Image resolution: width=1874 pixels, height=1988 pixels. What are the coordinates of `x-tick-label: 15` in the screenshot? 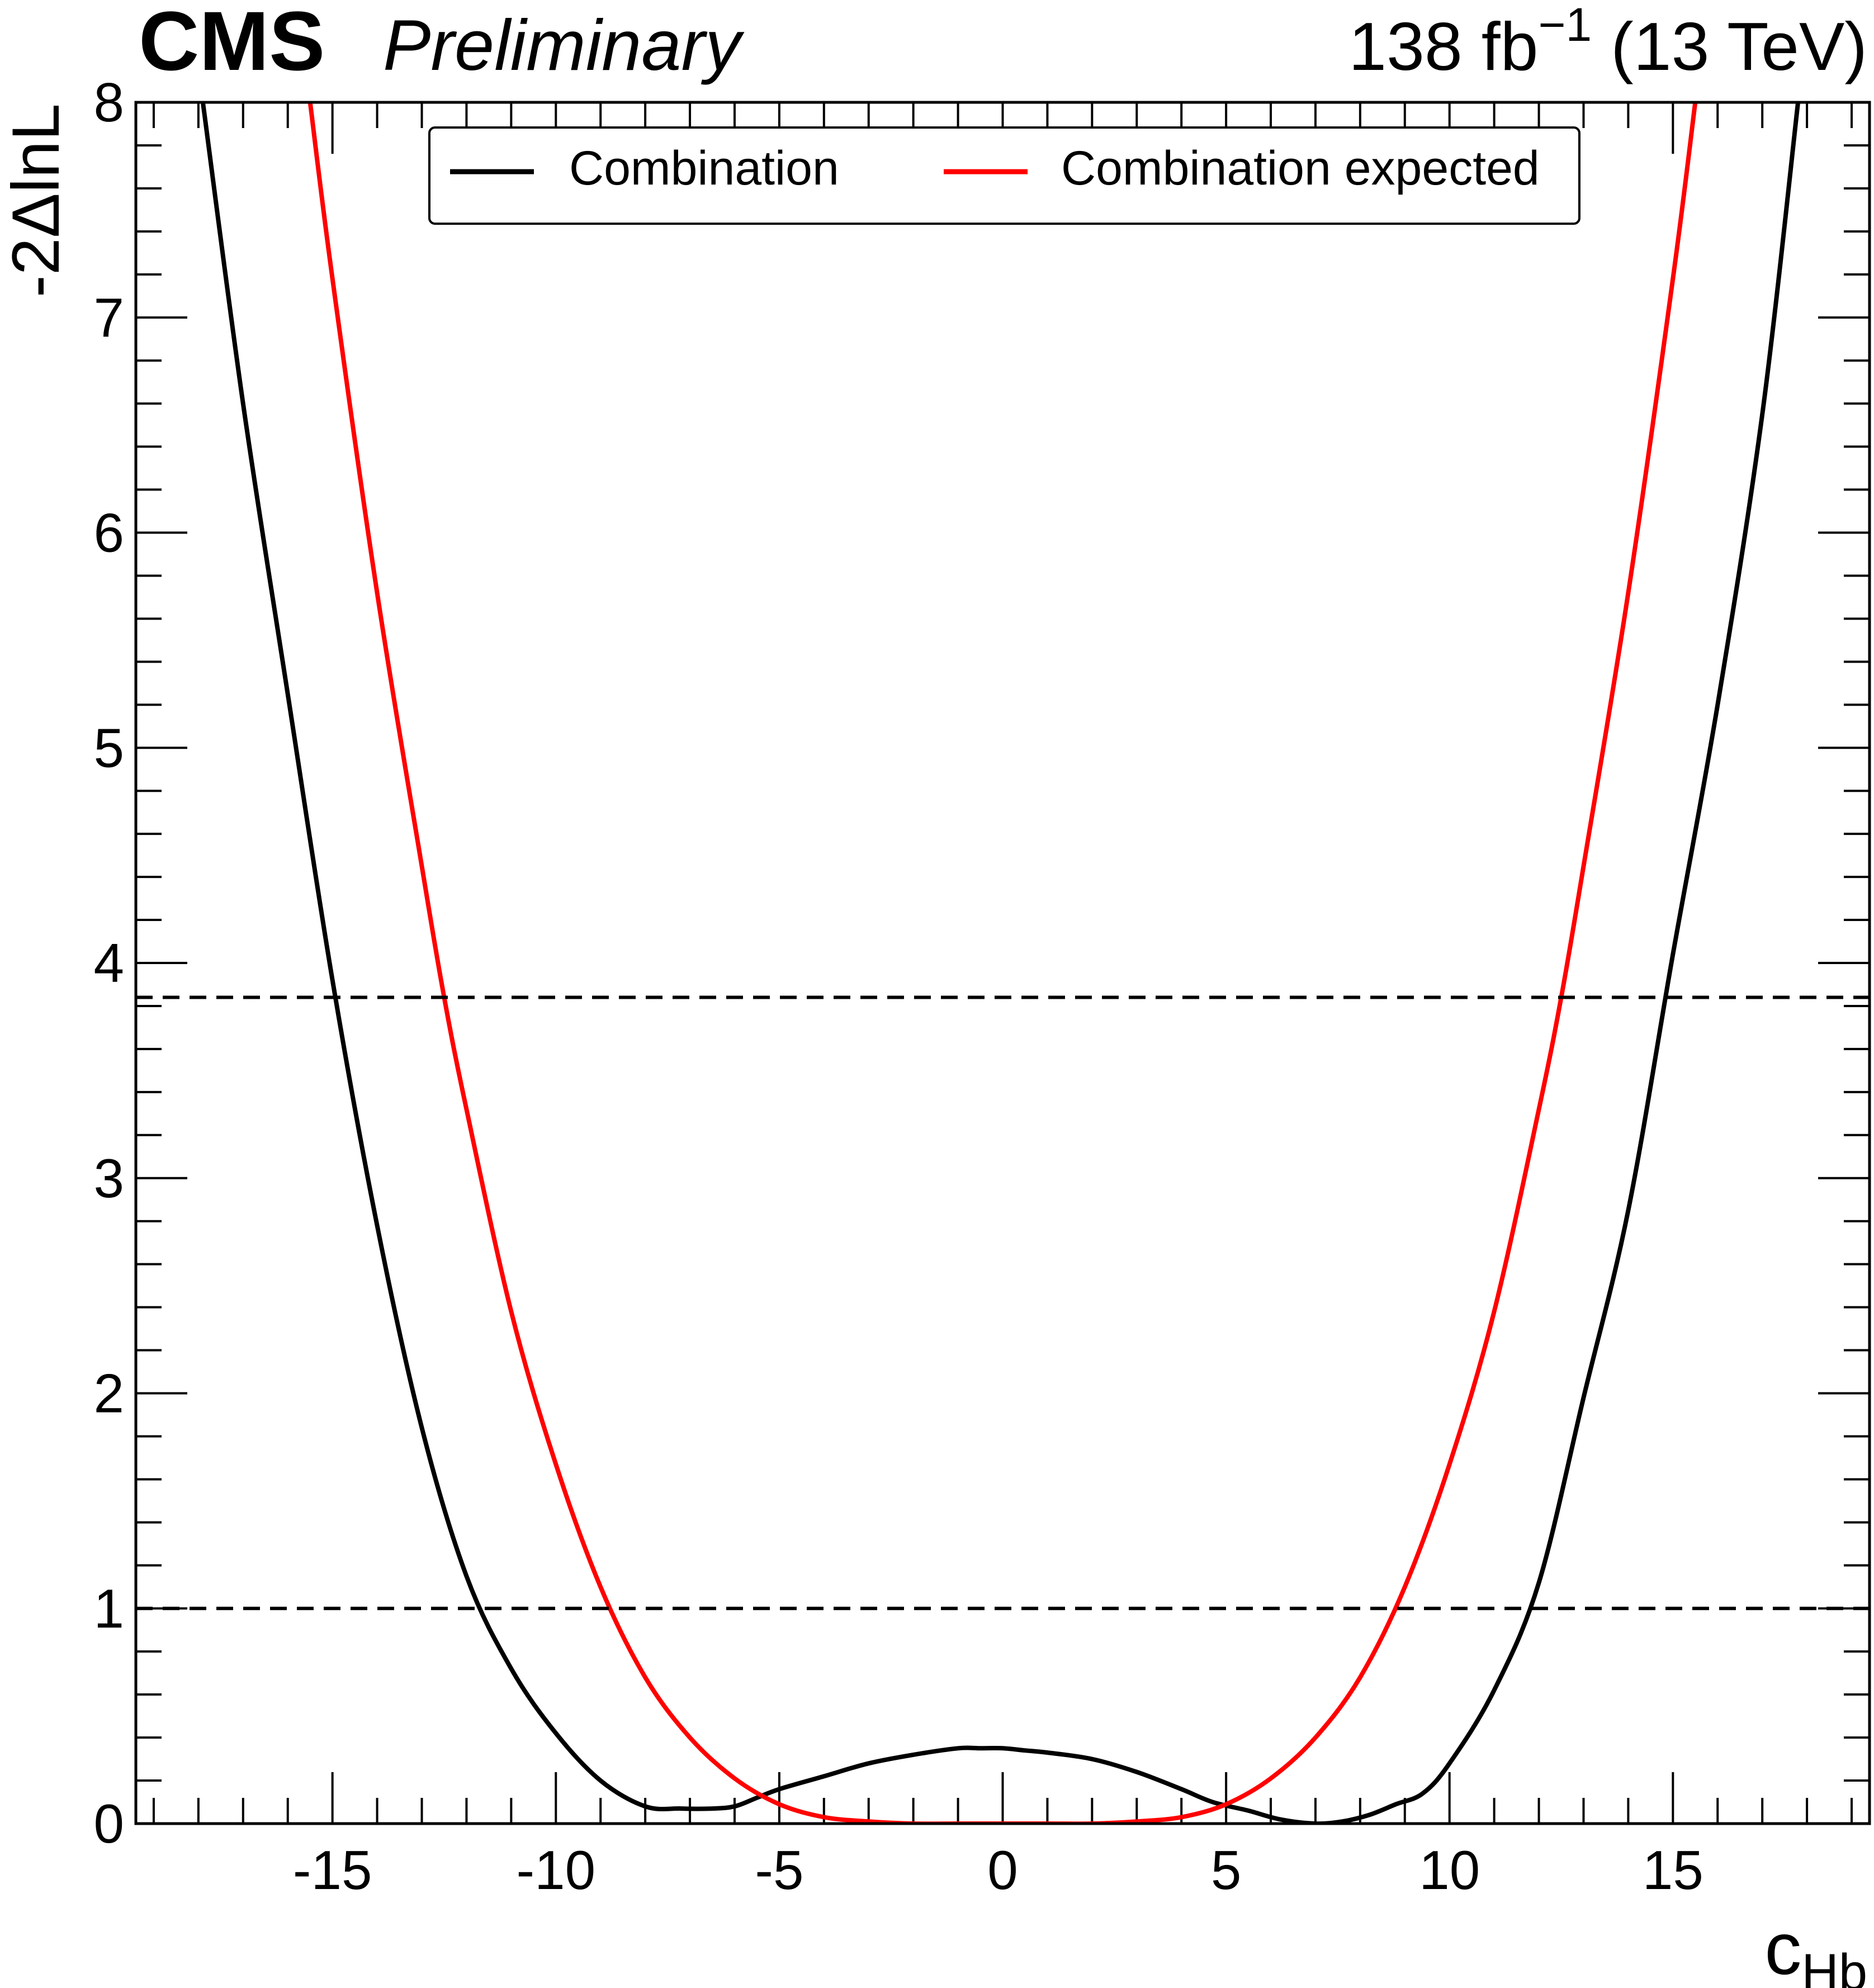 It's located at (1673, 1870).